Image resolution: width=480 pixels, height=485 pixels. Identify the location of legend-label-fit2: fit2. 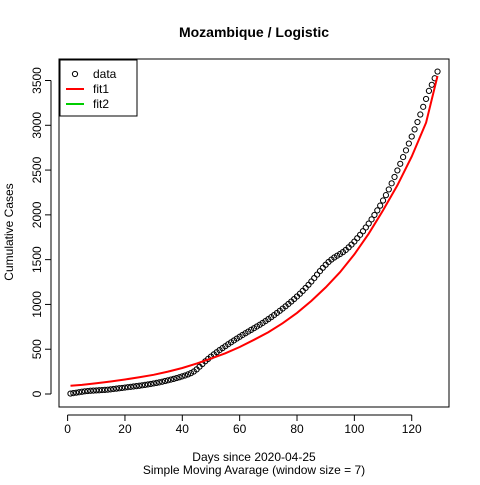
(101, 104).